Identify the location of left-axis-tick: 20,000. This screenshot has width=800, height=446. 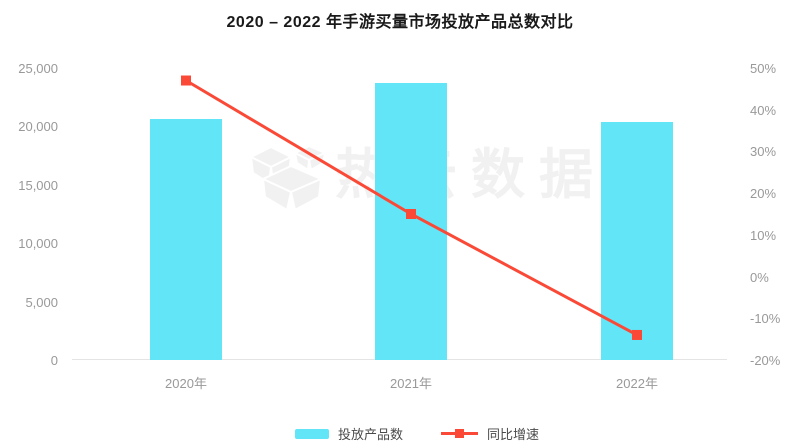
(38, 127).